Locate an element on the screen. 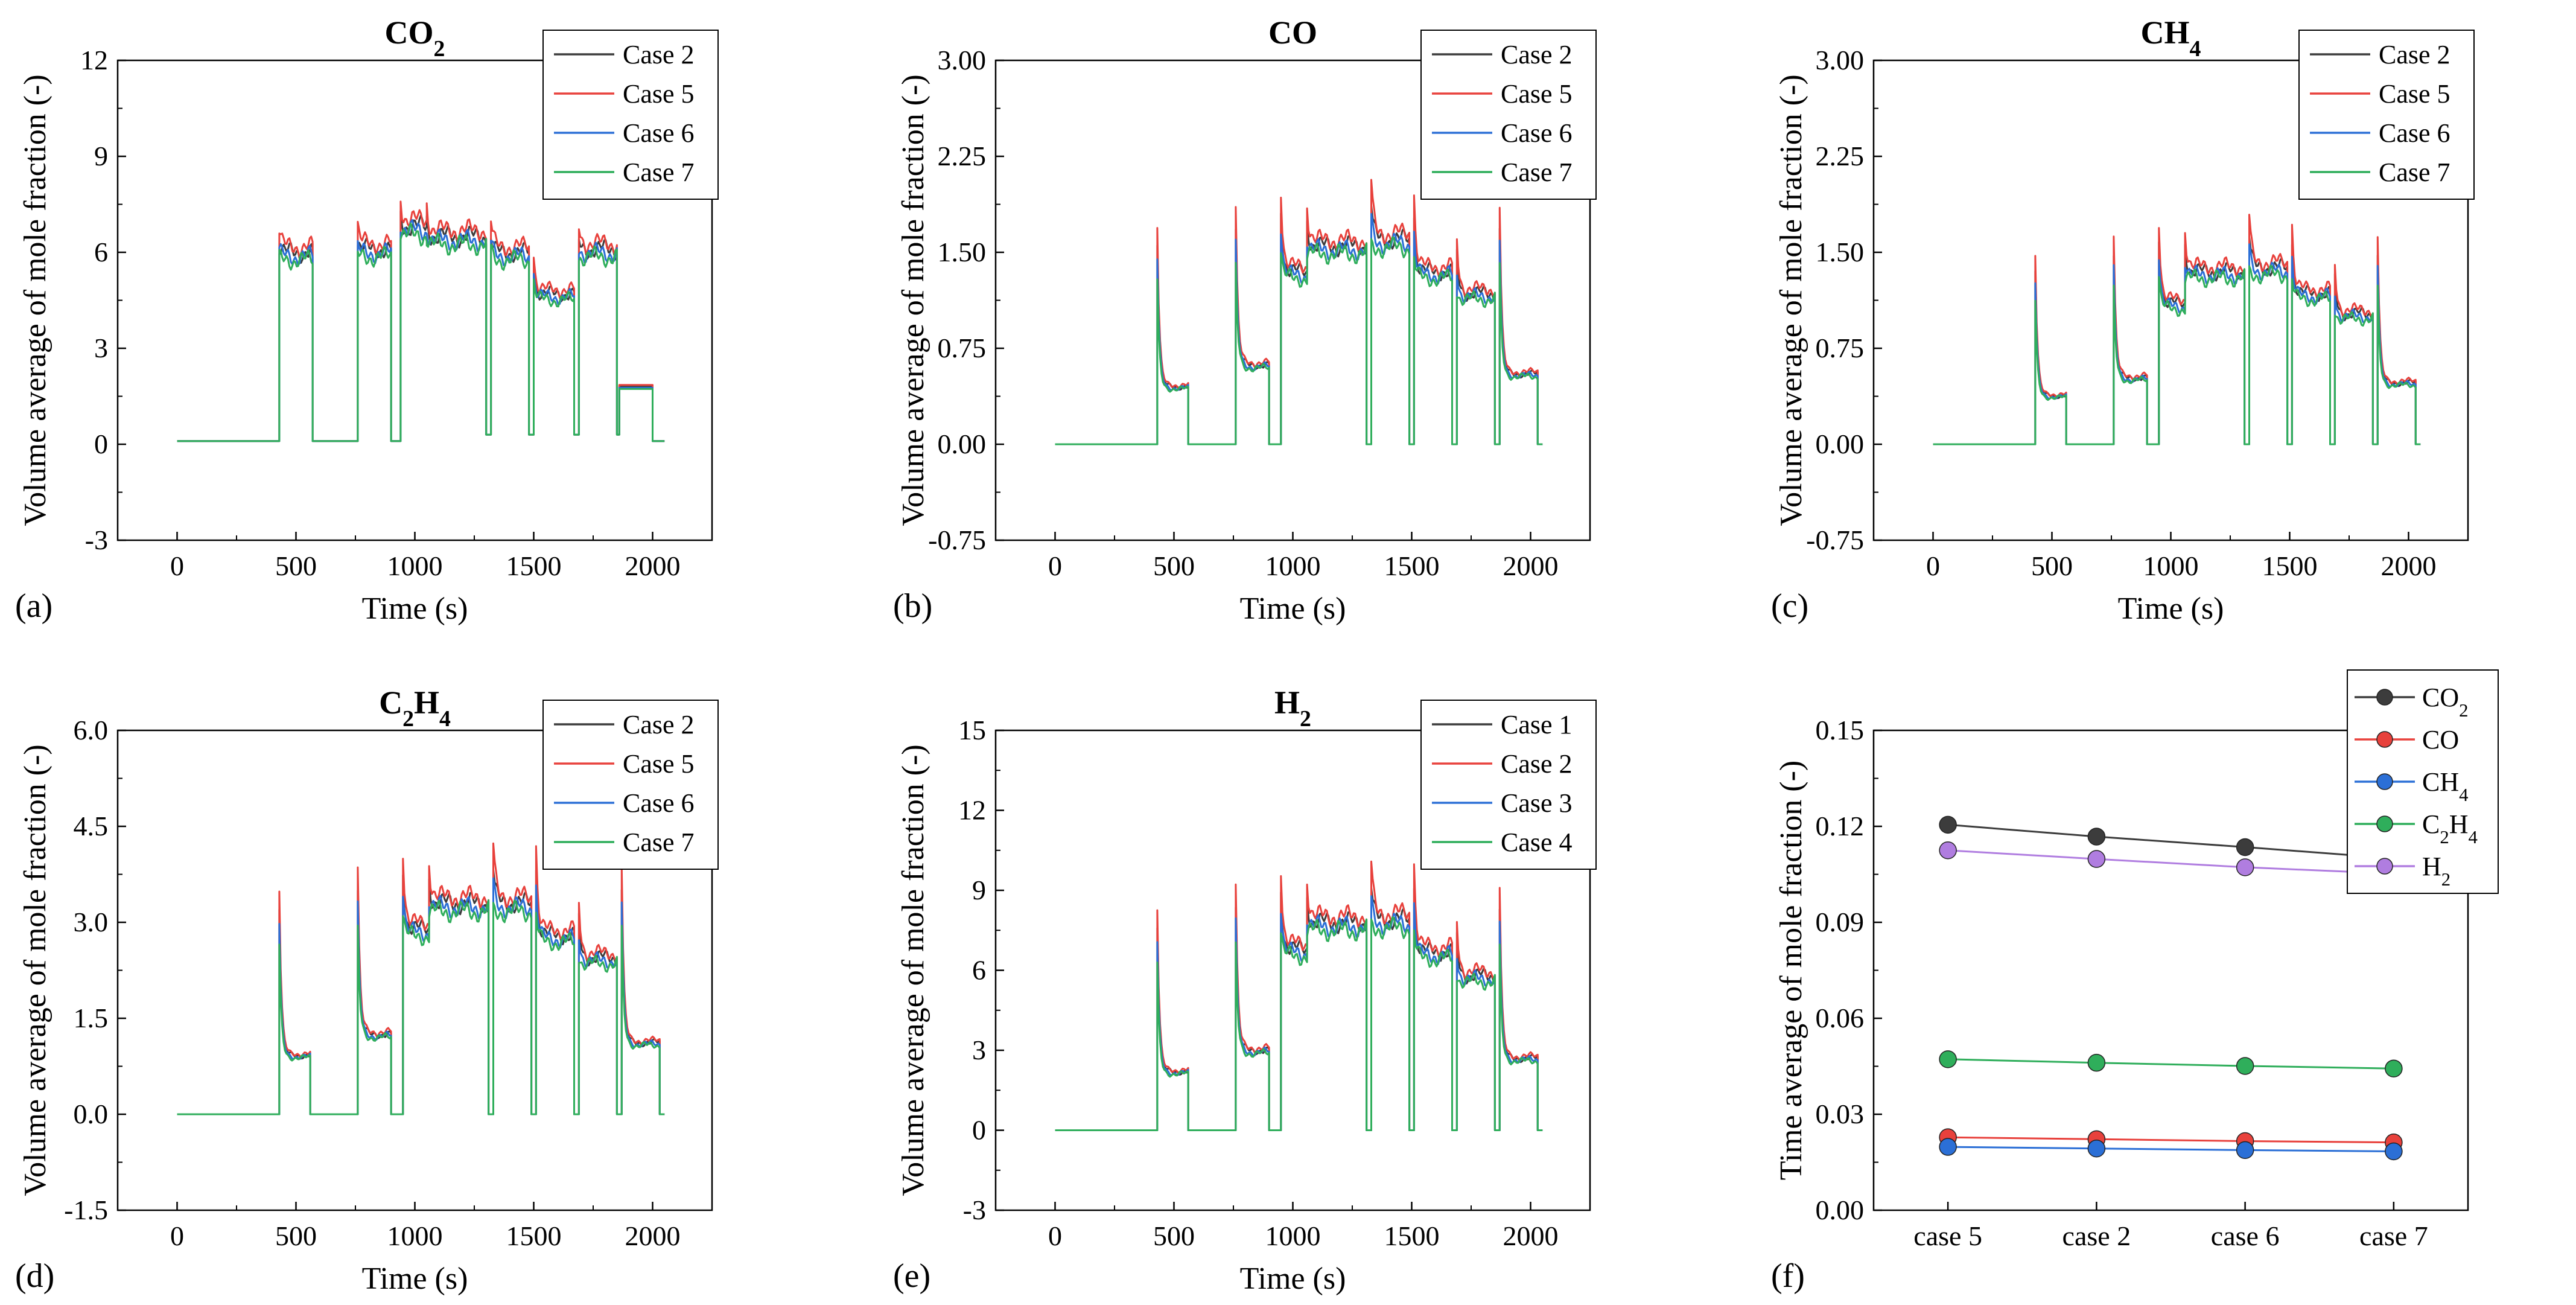 The width and height of the screenshot is (2576, 1305). legend-label: CO2 is located at coordinates (2445, 702).